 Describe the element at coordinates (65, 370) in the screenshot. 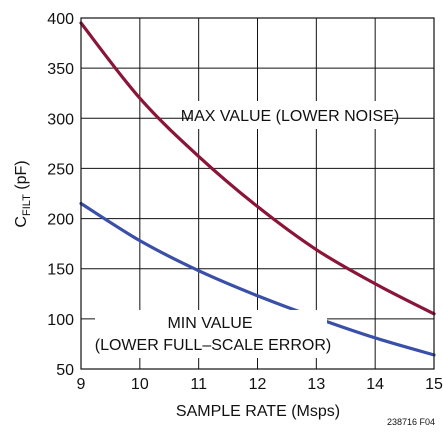

I see `y-tick-label: 50` at that location.